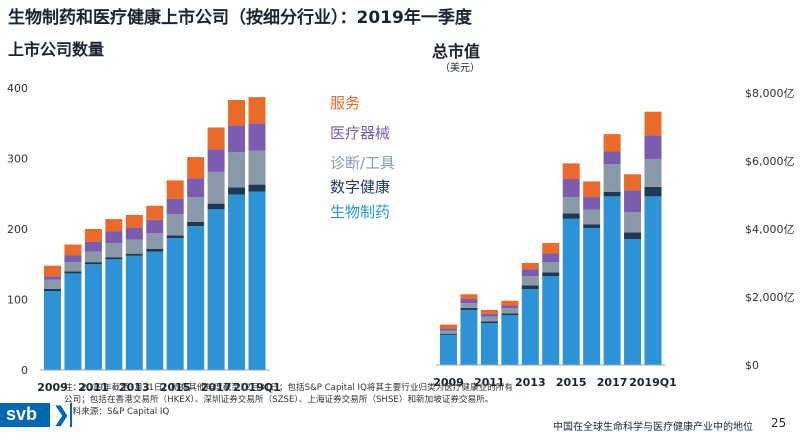 Image resolution: width=800 pixels, height=447 pixels. What do you see at coordinates (752, 365) in the screenshot?
I see `marketcap-ytick-label: $0` at bounding box center [752, 365].